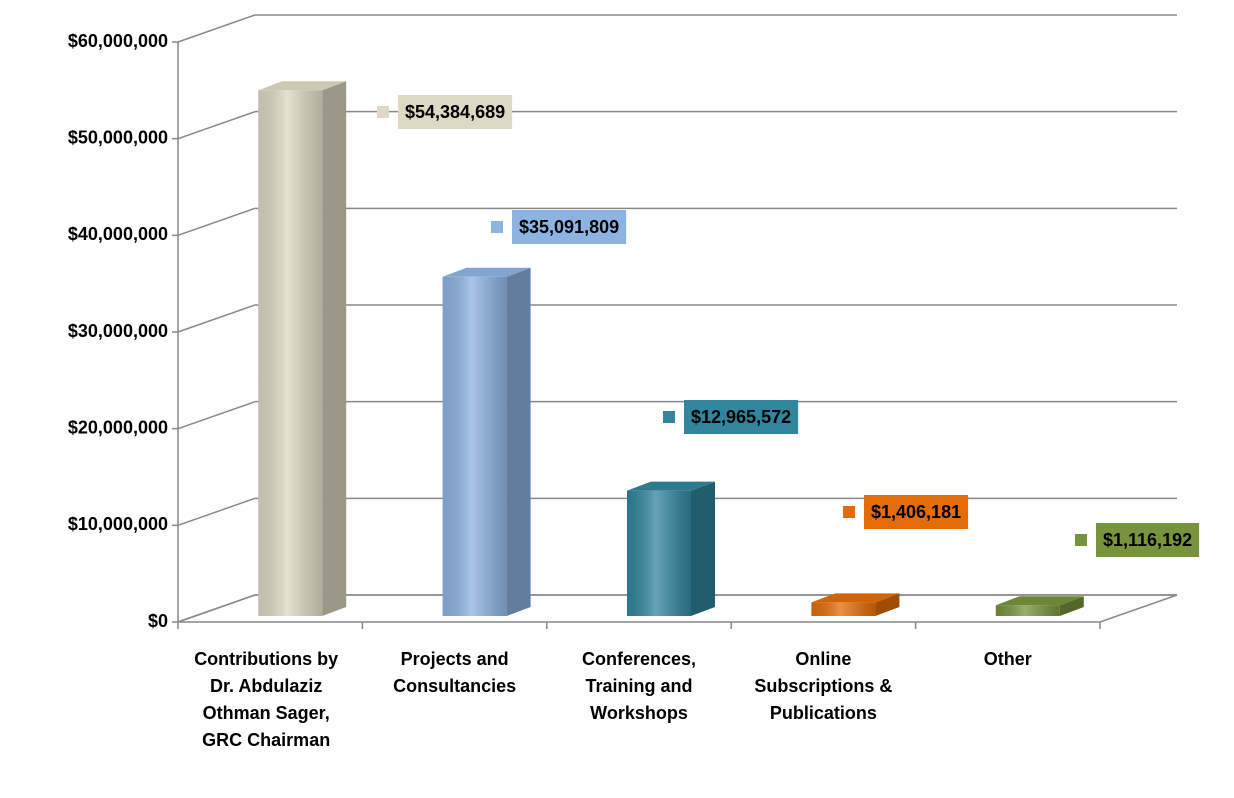 Image resolution: width=1234 pixels, height=798 pixels. I want to click on x-tick-label: Online Subscriptions & Publications, so click(823, 686).